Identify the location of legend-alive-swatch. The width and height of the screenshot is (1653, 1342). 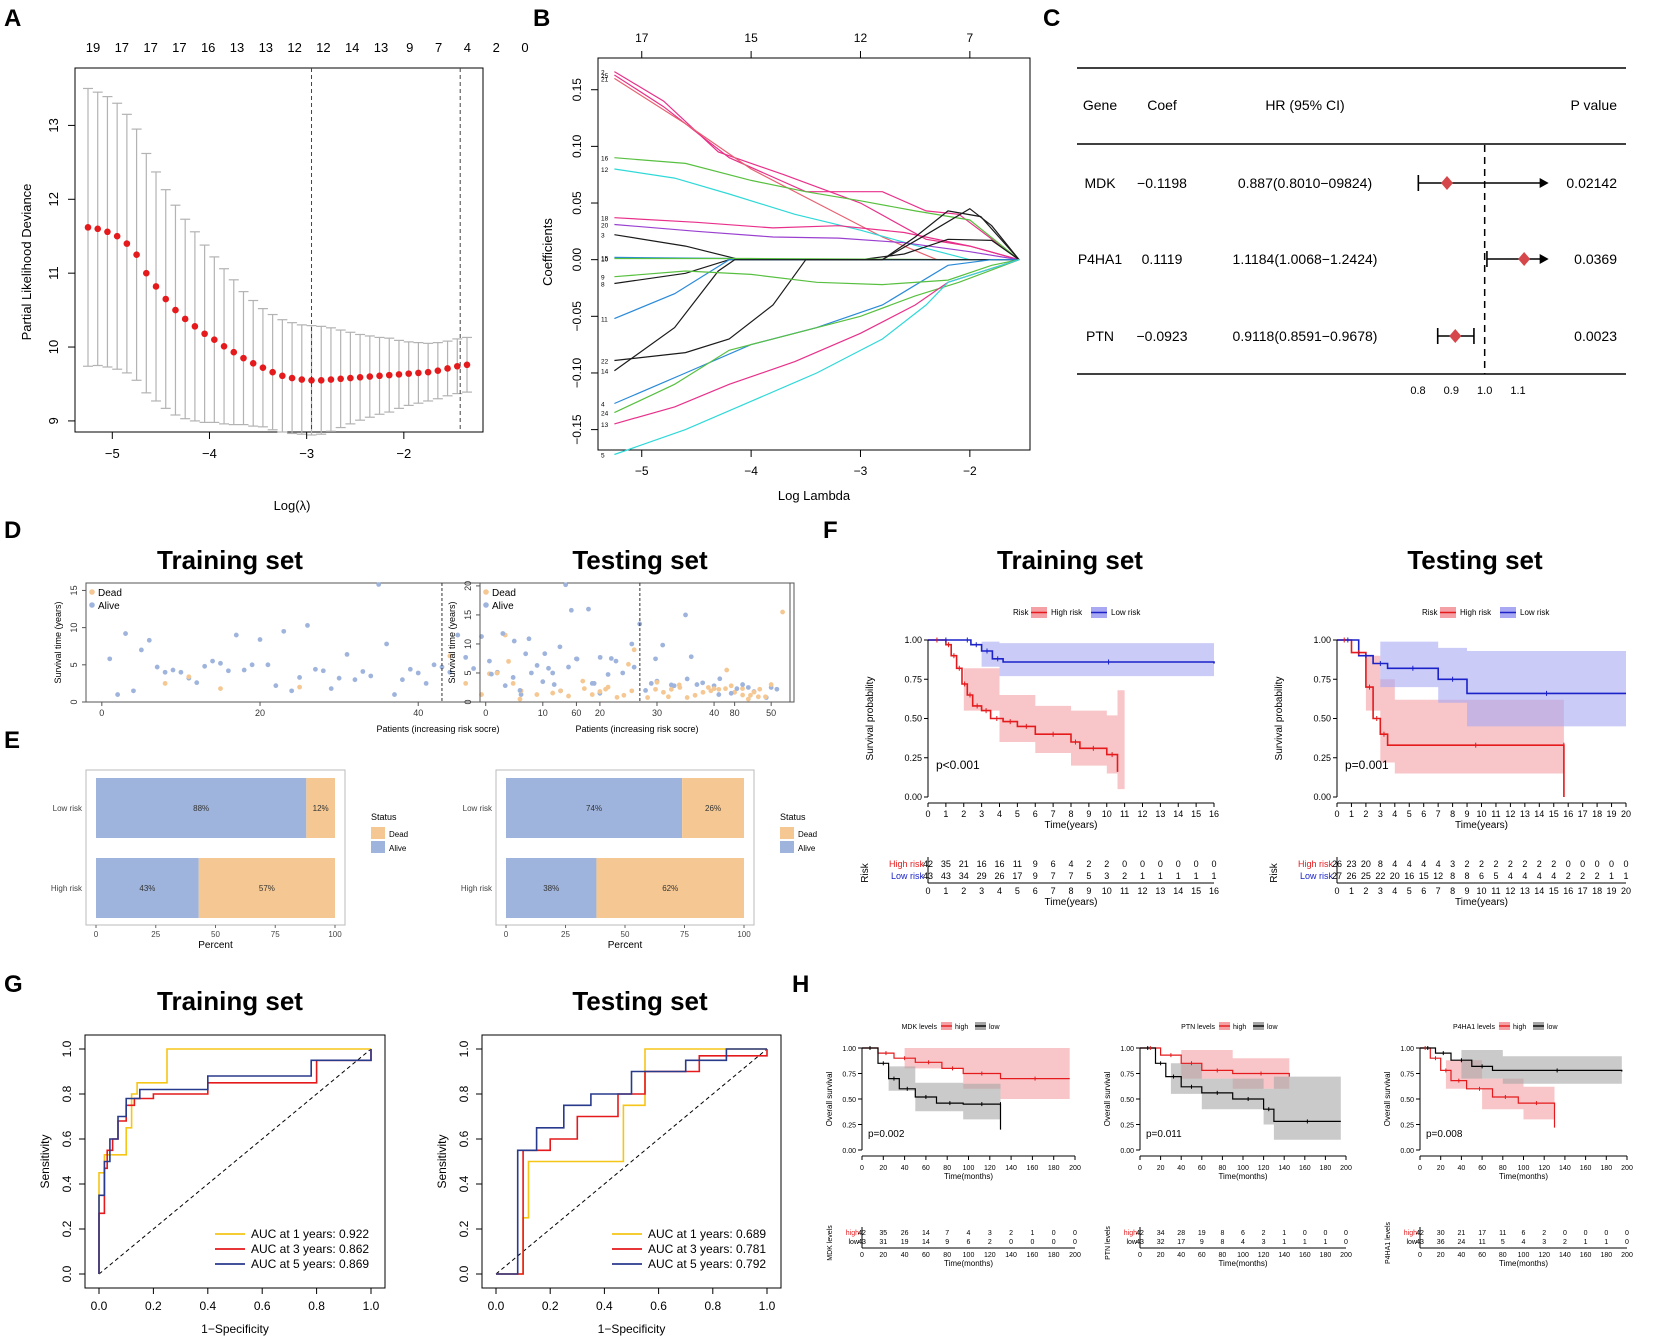
(92, 605).